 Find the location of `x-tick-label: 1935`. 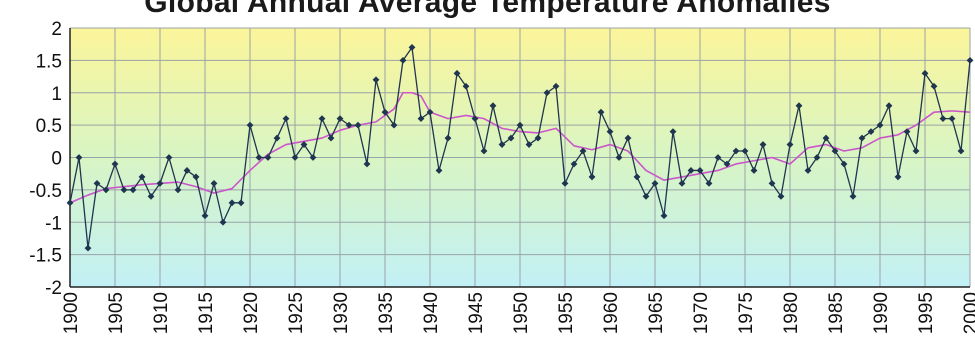

x-tick-label: 1935 is located at coordinates (386, 313).